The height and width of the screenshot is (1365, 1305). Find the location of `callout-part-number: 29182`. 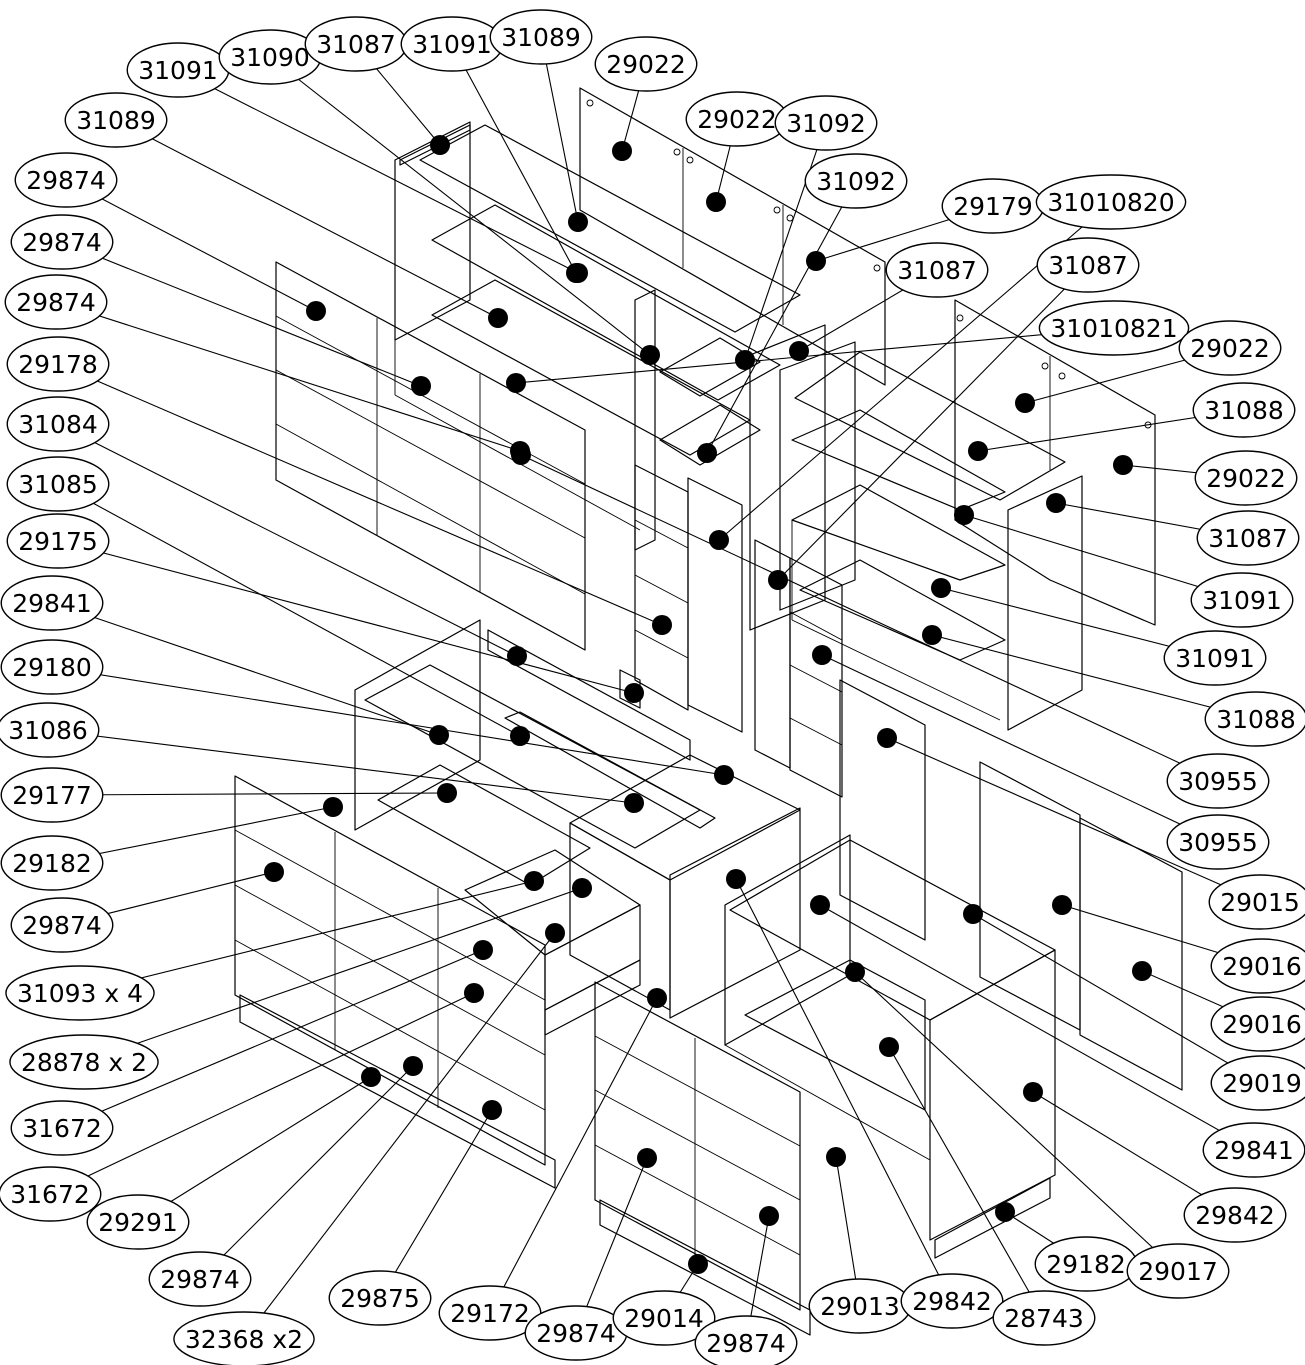

callout-part-number: 29182 is located at coordinates (1086, 1264).